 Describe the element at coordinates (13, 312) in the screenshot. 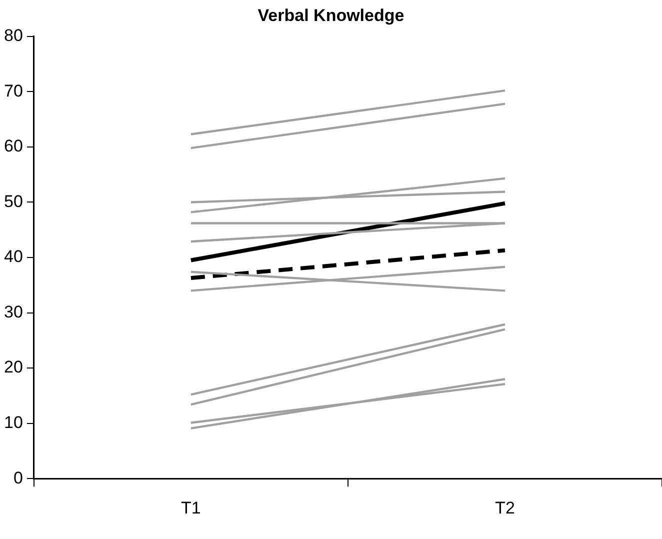

I see `y-tick-label: 30` at that location.